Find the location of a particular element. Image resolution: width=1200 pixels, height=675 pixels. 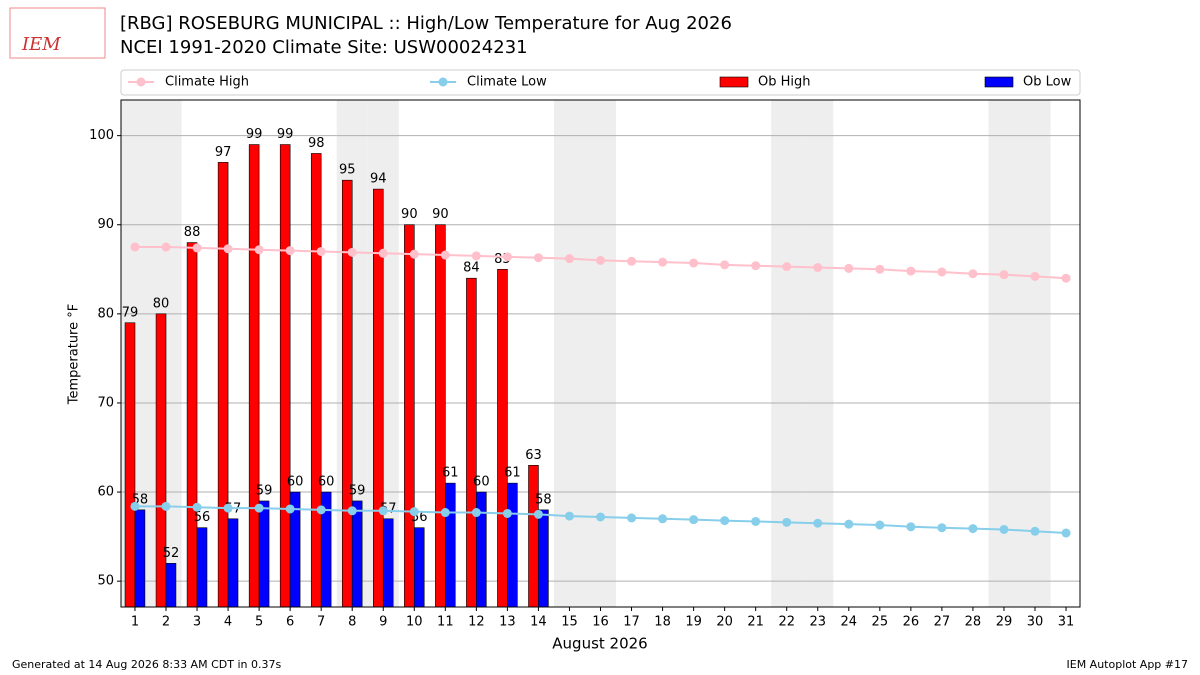

data-label: 80 is located at coordinates (161, 303).